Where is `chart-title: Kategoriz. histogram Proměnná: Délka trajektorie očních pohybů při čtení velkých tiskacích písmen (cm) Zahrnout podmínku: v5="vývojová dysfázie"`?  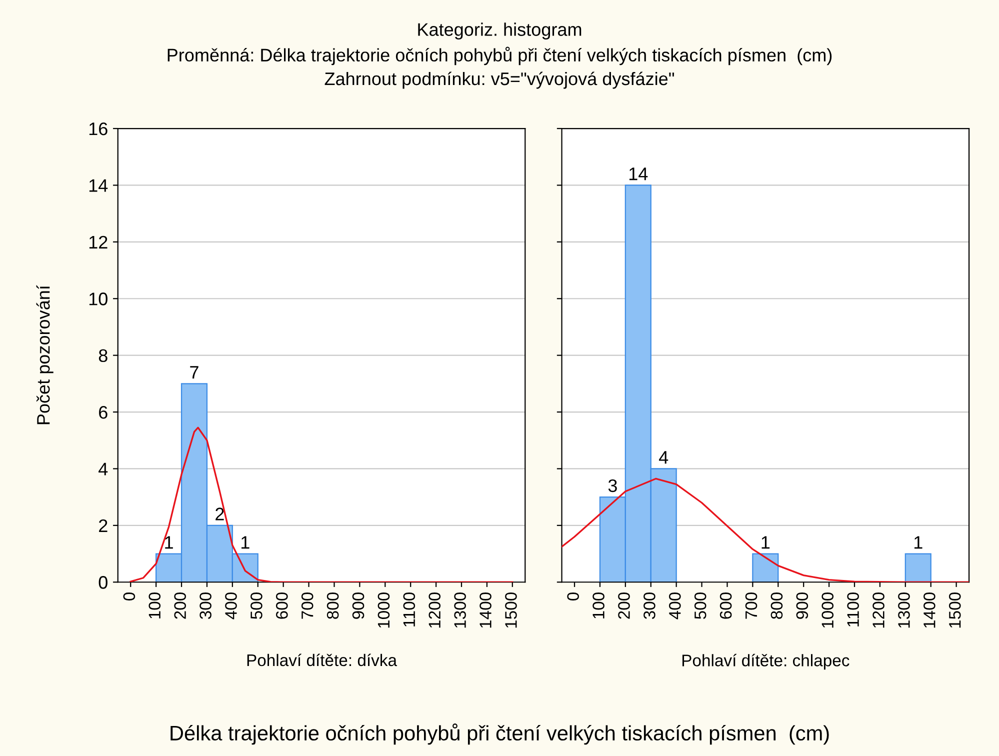
chart-title: Kategoriz. histogram Proměnná: Délka trajektorie očních pohybů při čtení velkých tiskacích písmen (cm) Zahrnout podmínku: v5="vývojová dysfázie" is located at coordinates (500, 55).